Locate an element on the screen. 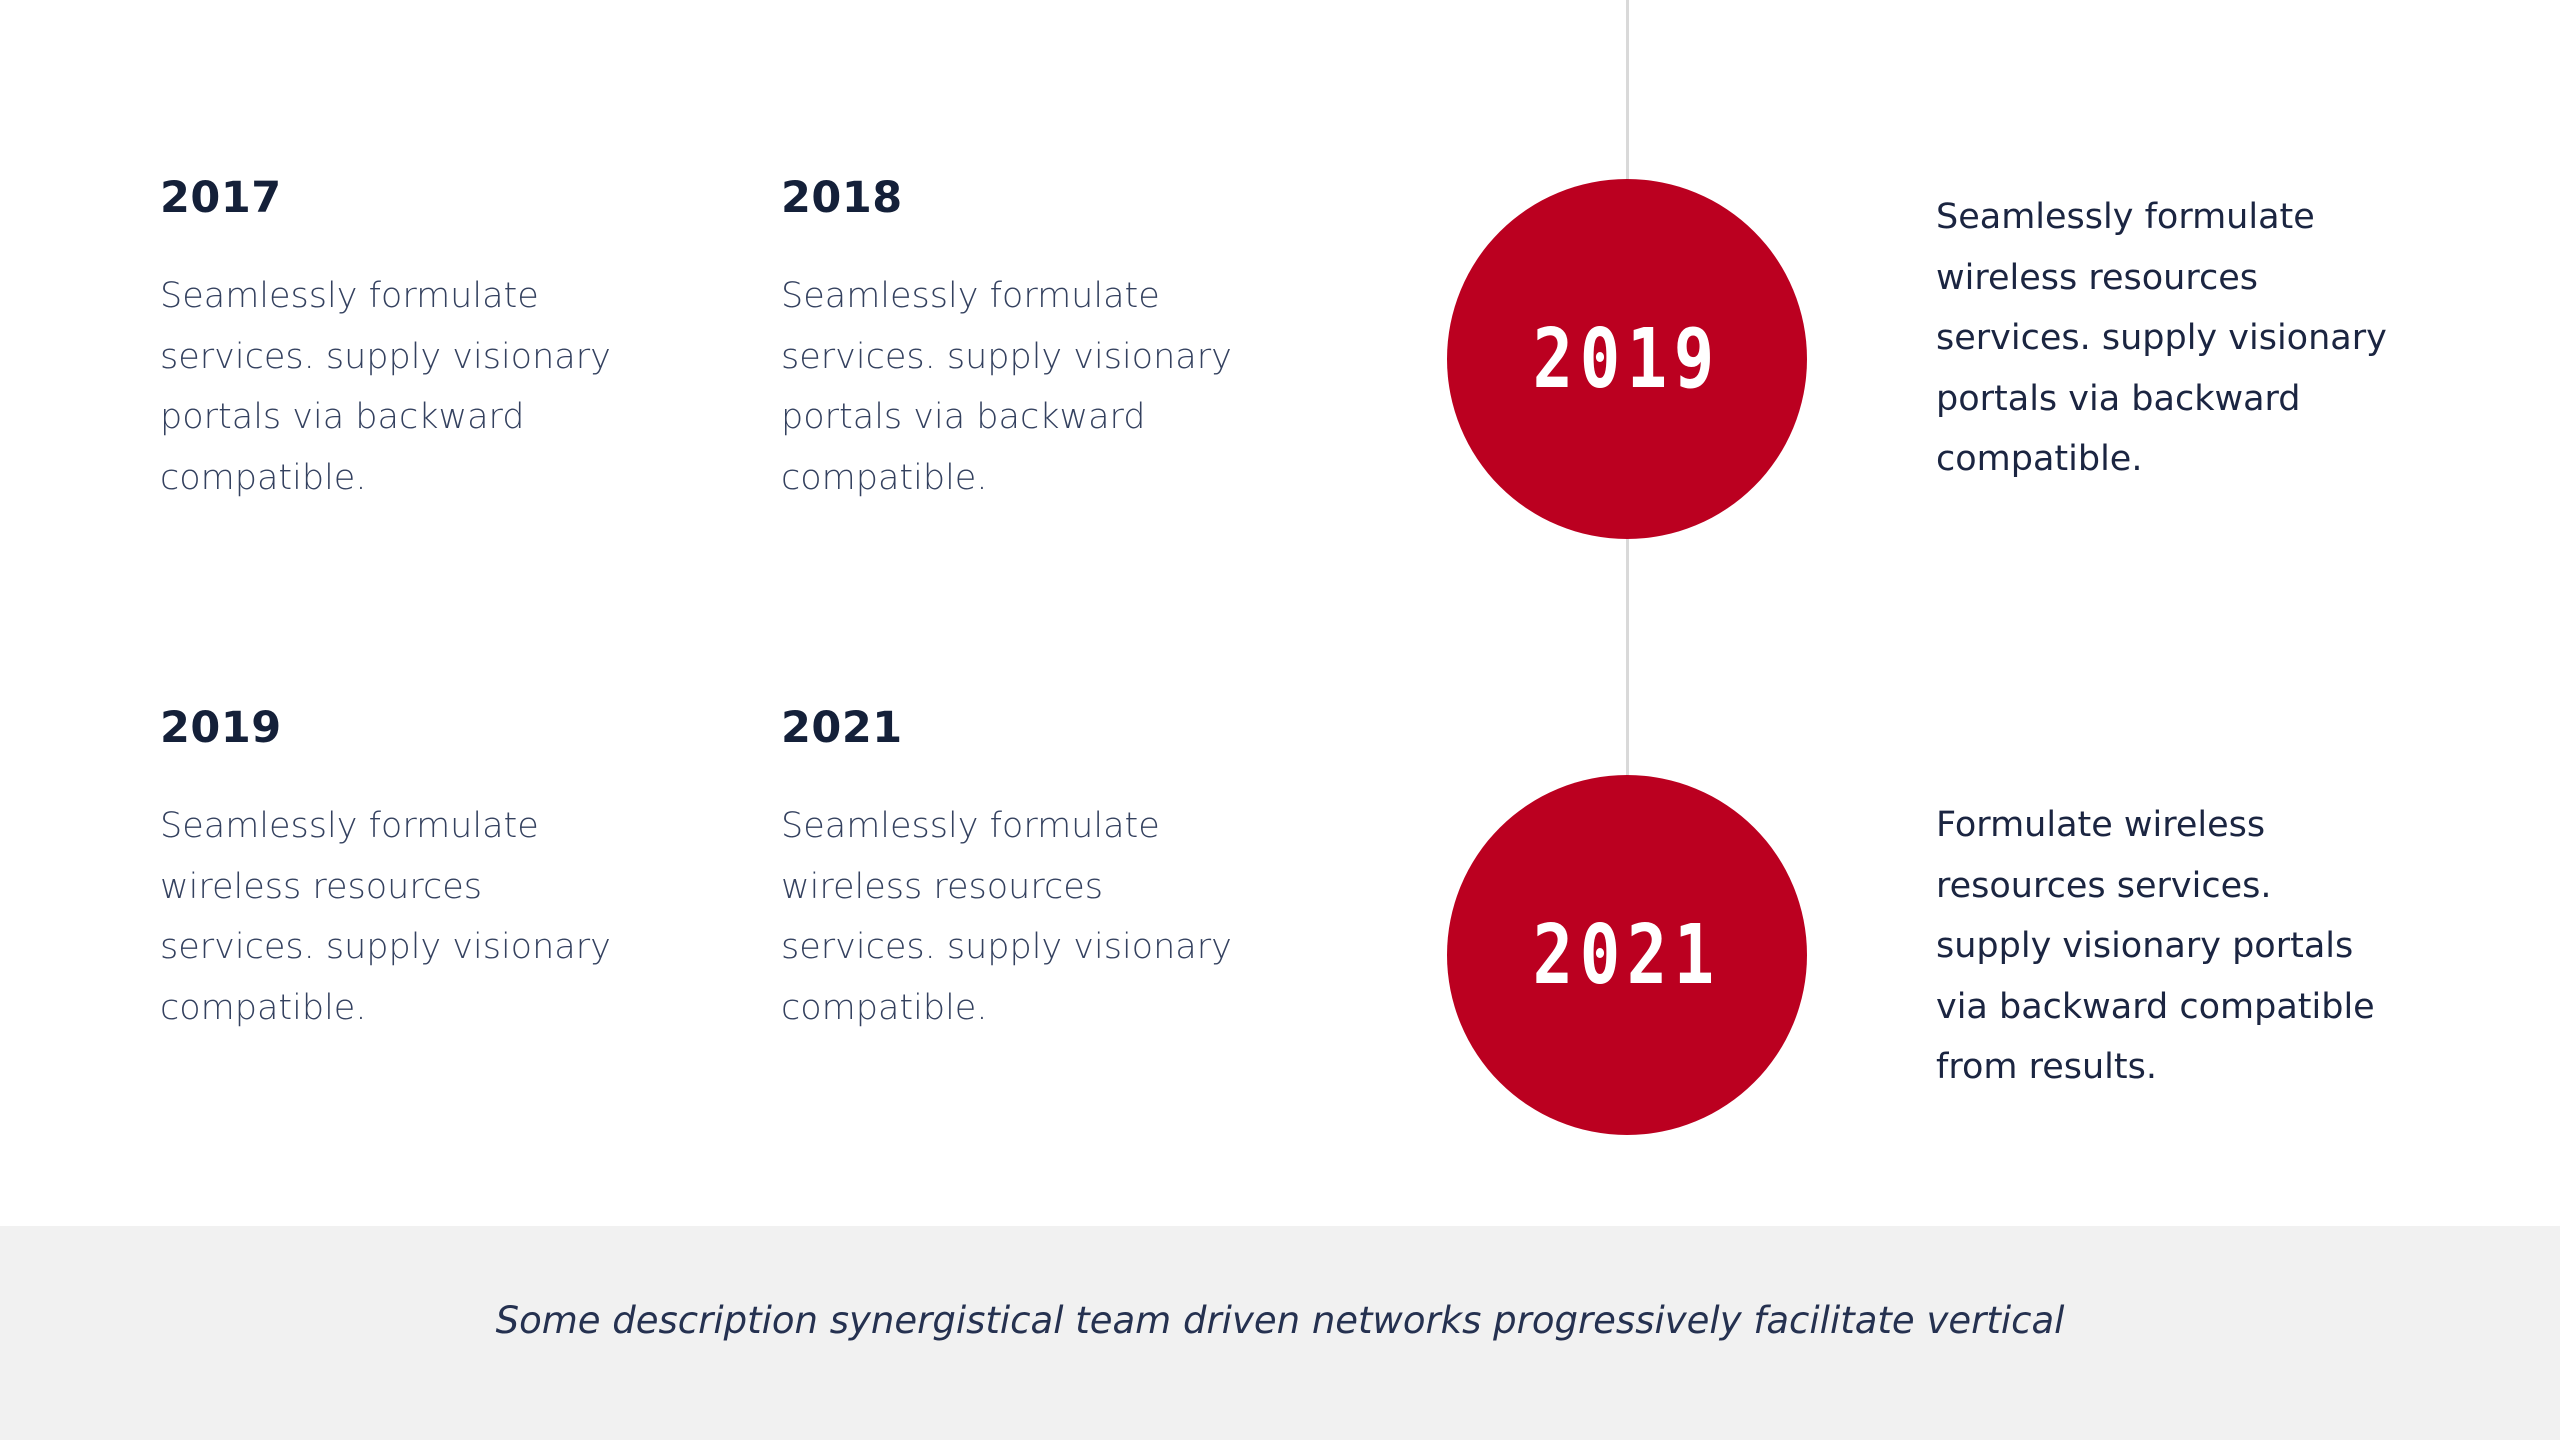 Image resolution: width=2560 pixels, height=1440 pixels. milestone-label: 2021 is located at coordinates (1627, 955).